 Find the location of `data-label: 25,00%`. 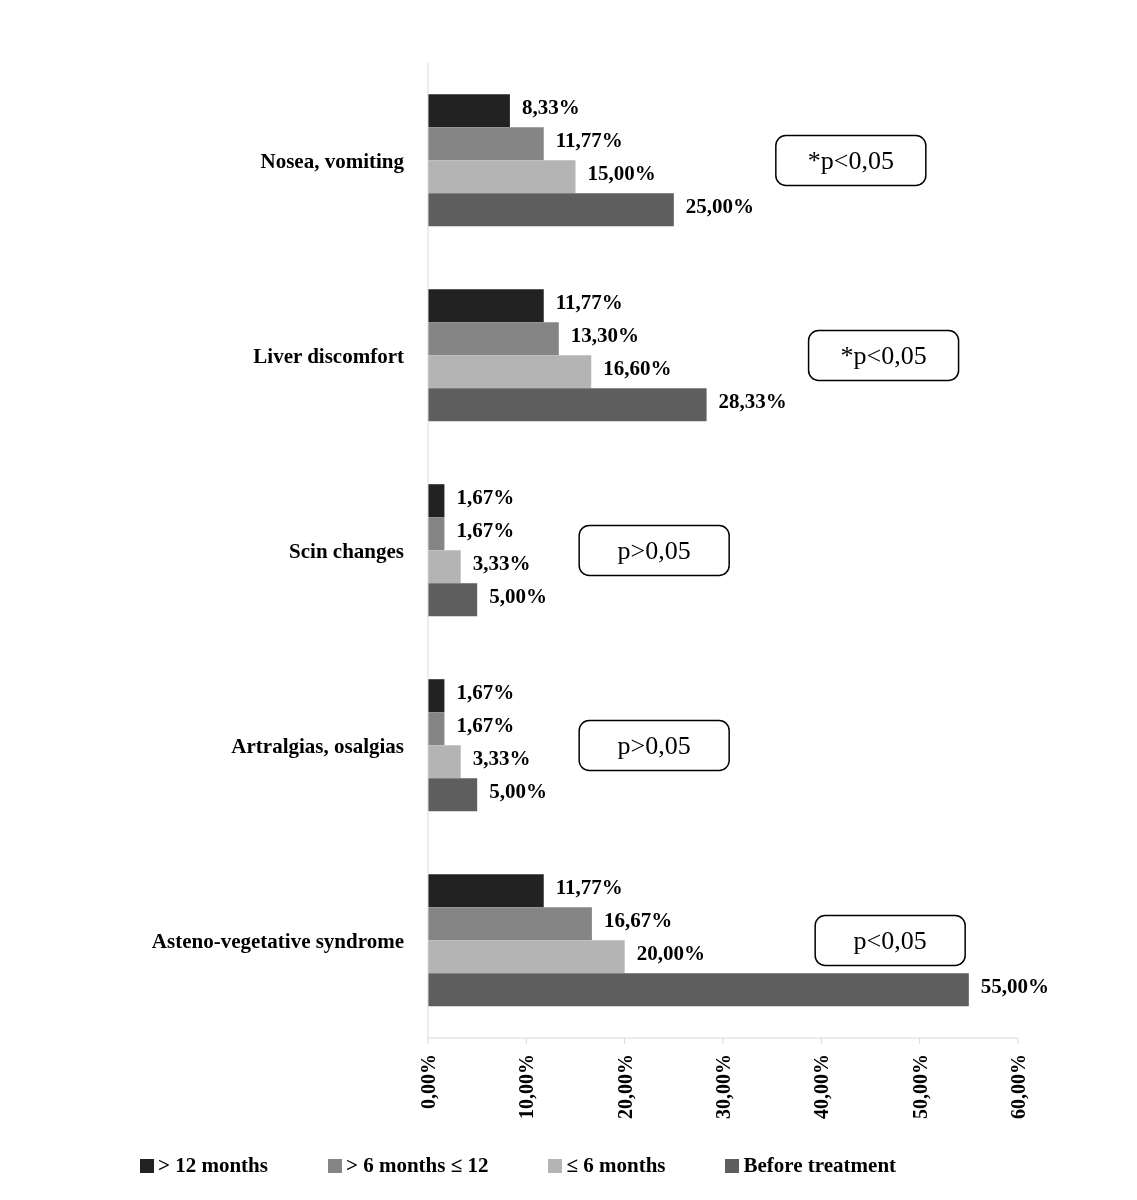

data-label: 25,00% is located at coordinates (720, 205).